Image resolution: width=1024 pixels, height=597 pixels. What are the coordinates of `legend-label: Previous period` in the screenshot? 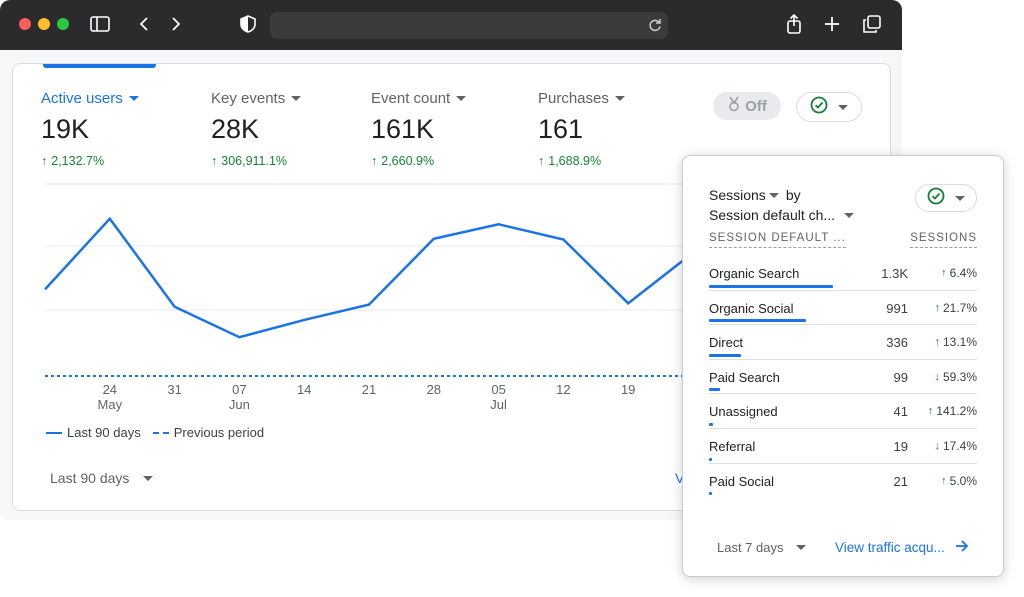 It's located at (219, 432).